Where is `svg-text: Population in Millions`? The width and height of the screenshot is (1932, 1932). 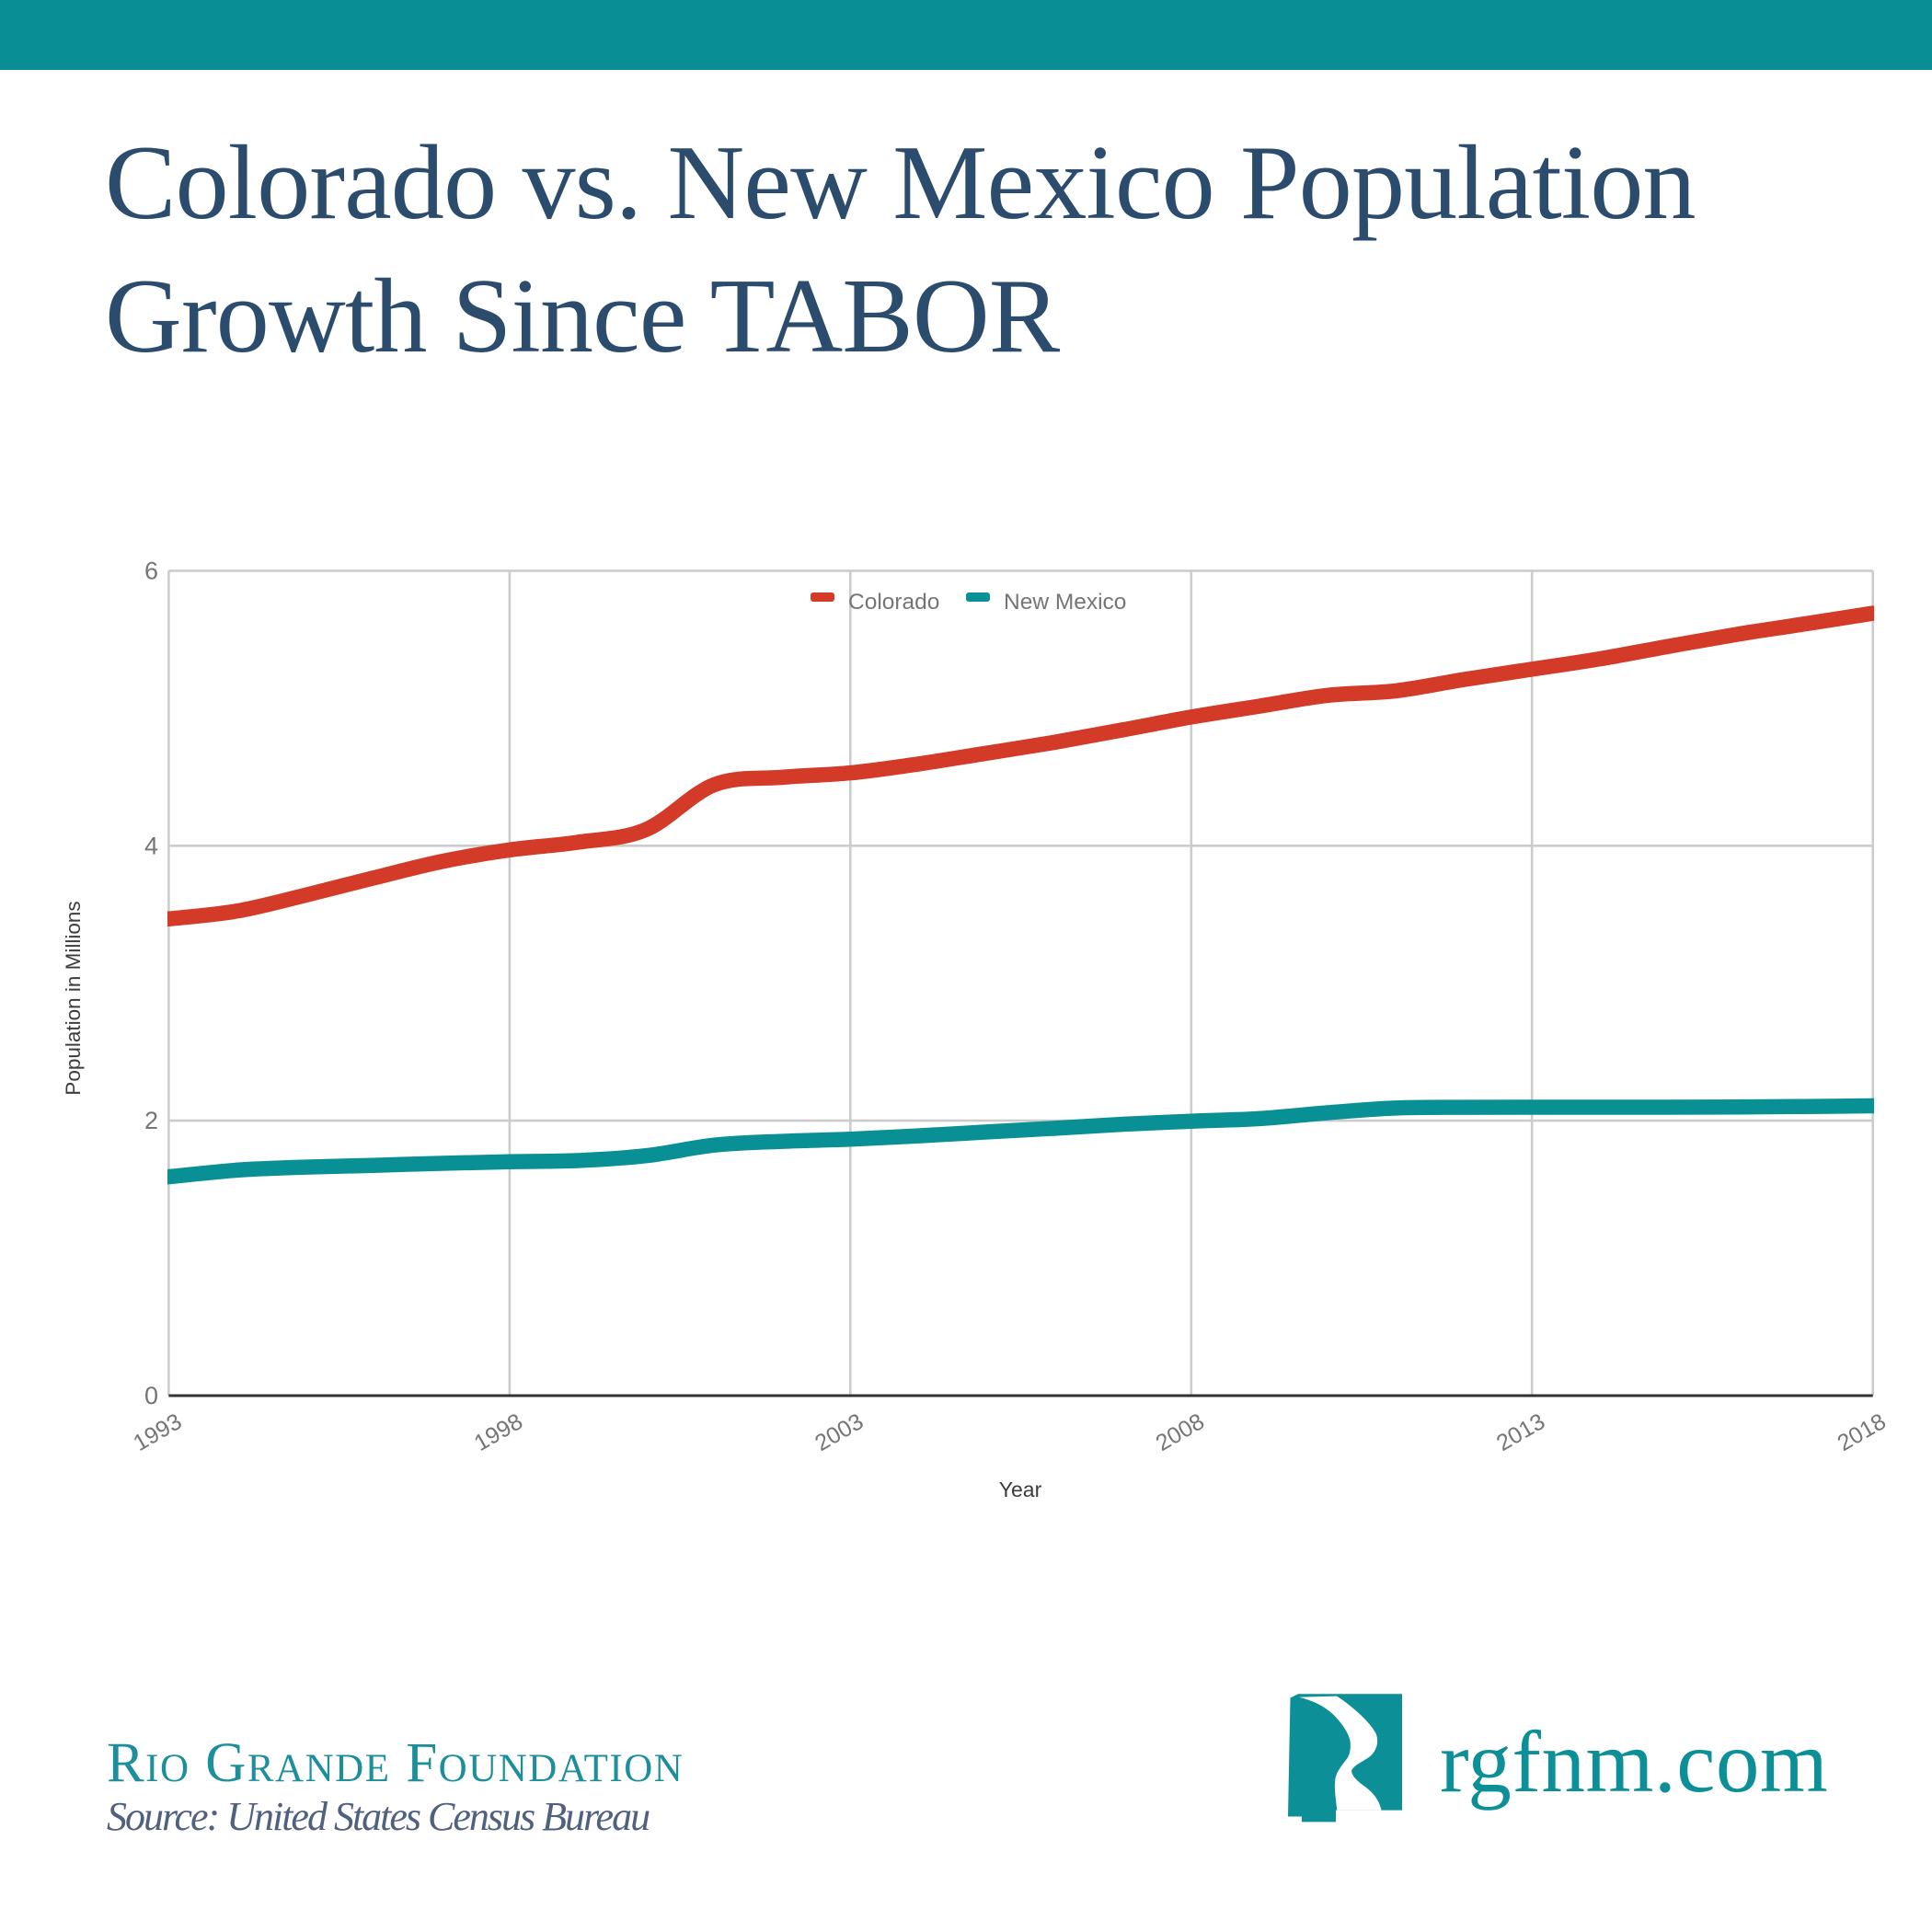
svg-text: Population in Millions is located at coordinates (73, 998).